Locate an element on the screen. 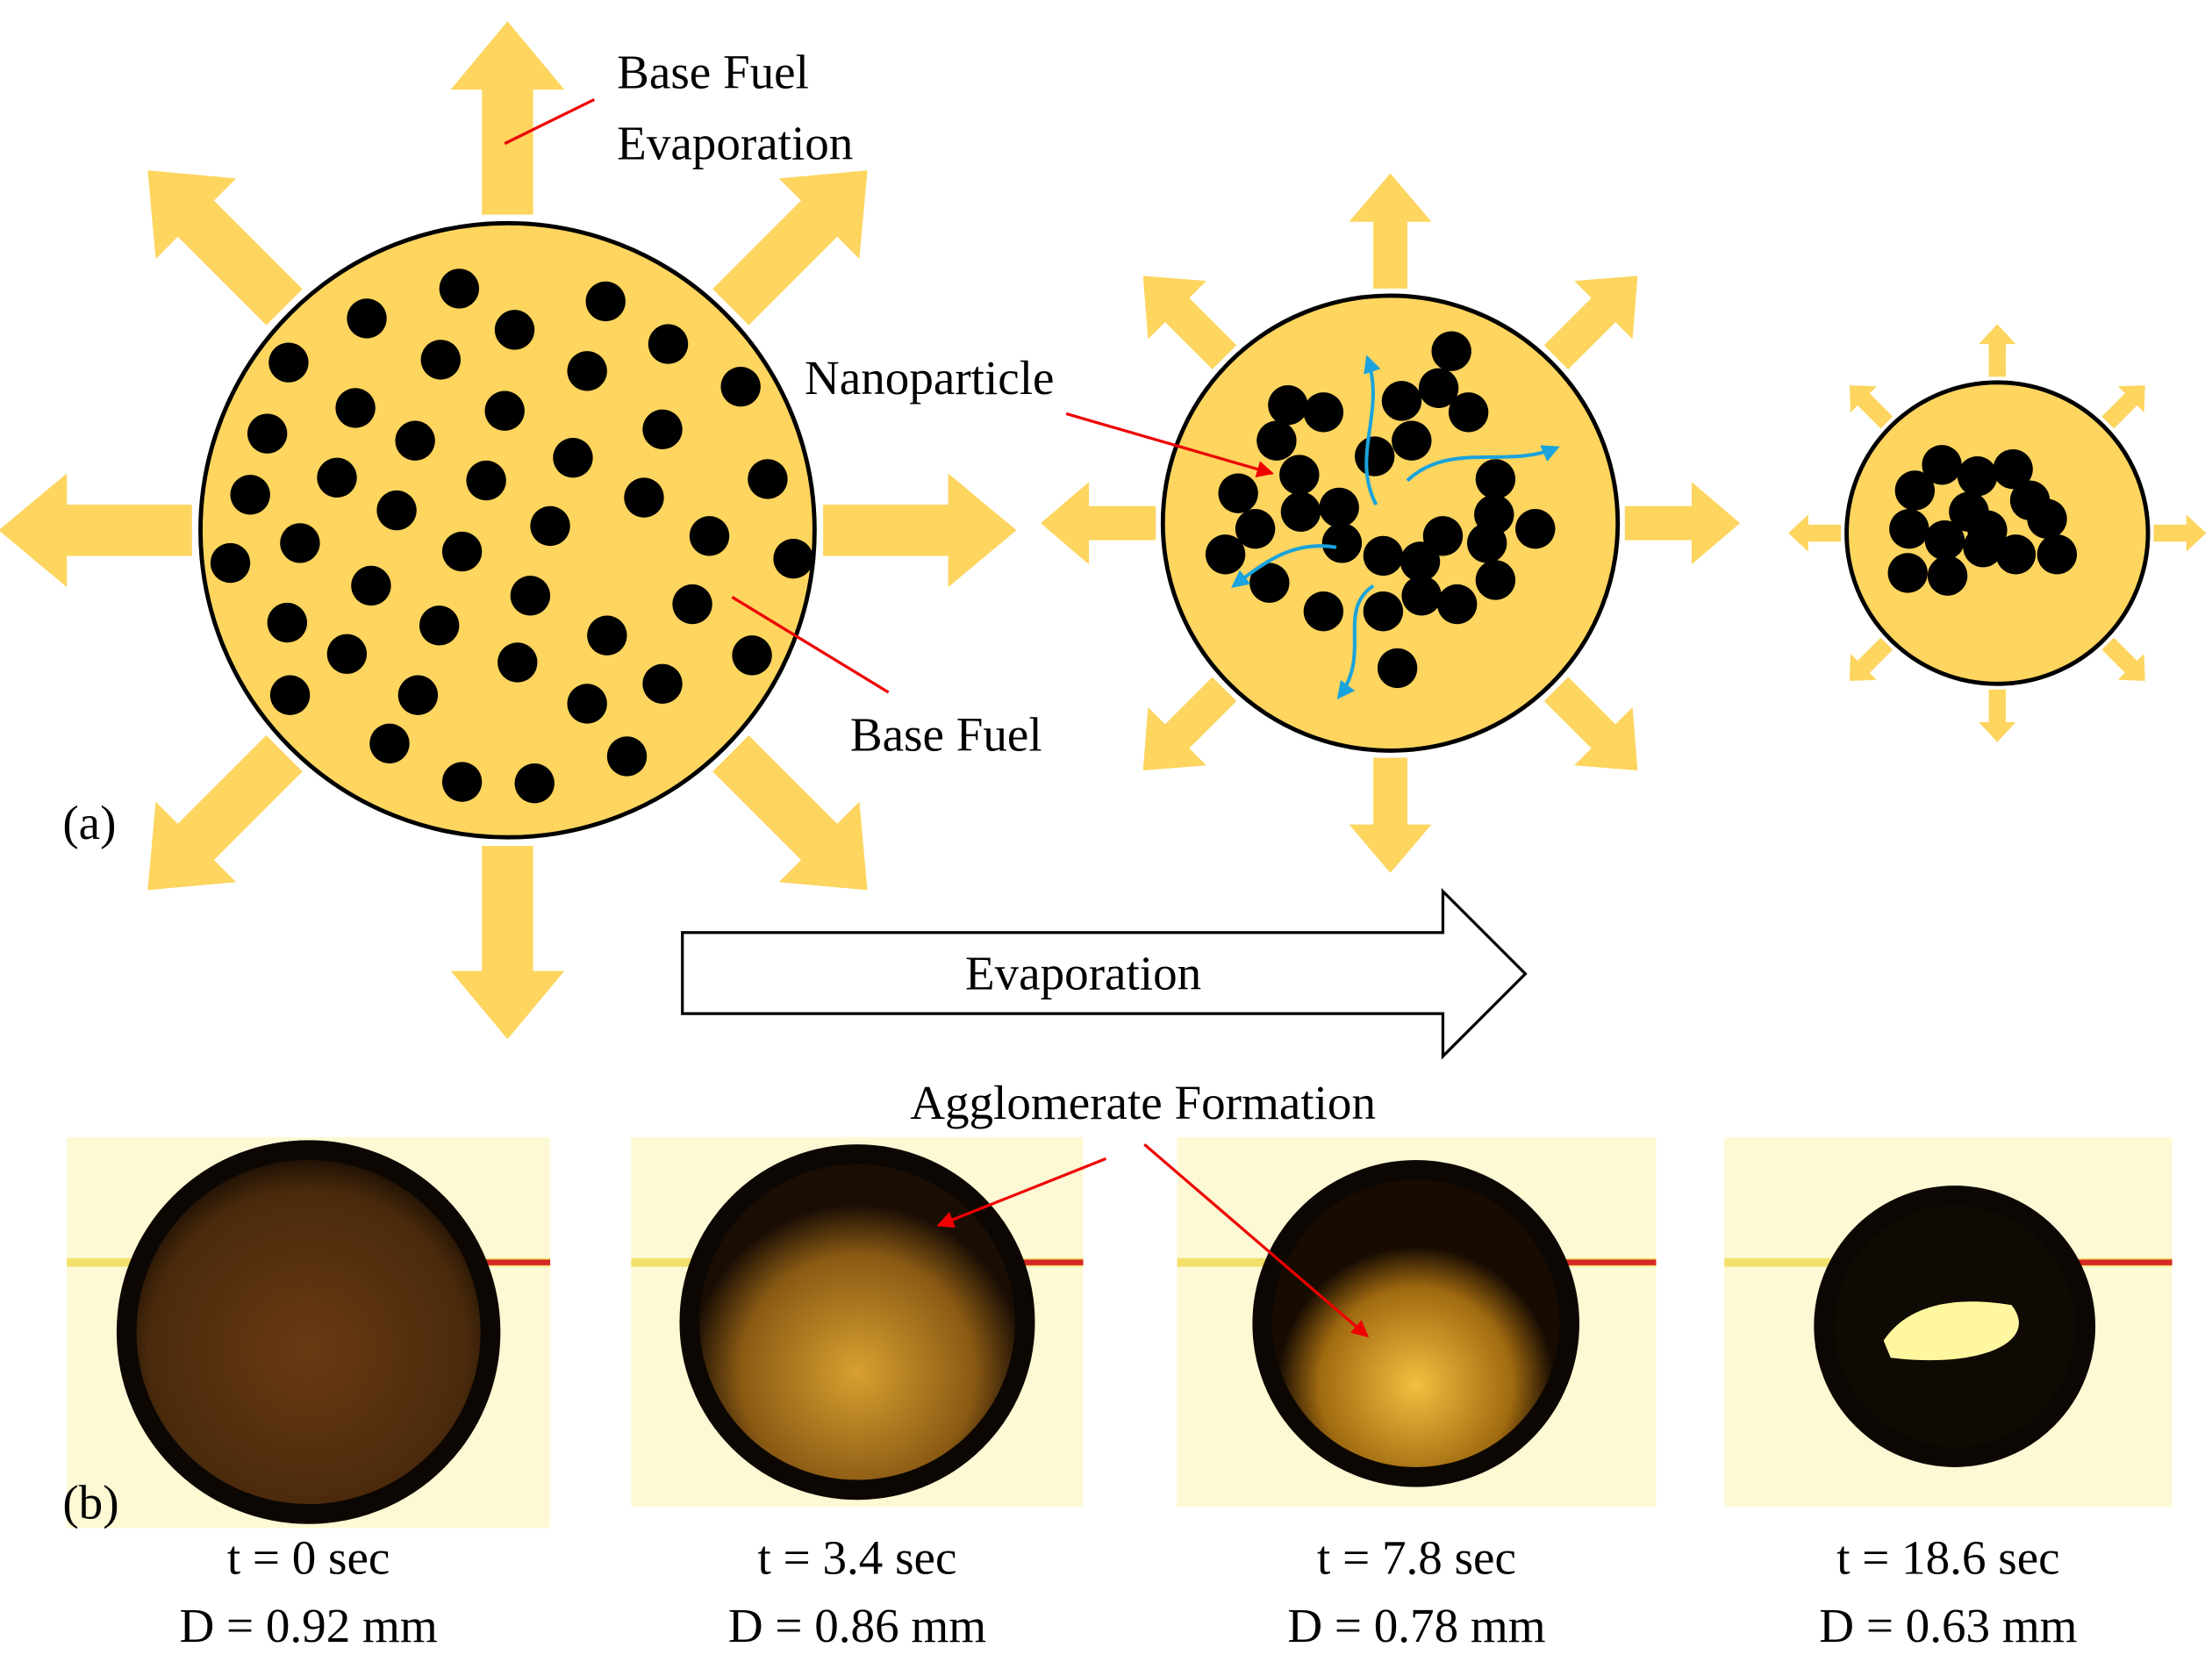 This screenshot has height=1669, width=2212. agglomerate is located at coordinates (1951, 1331).